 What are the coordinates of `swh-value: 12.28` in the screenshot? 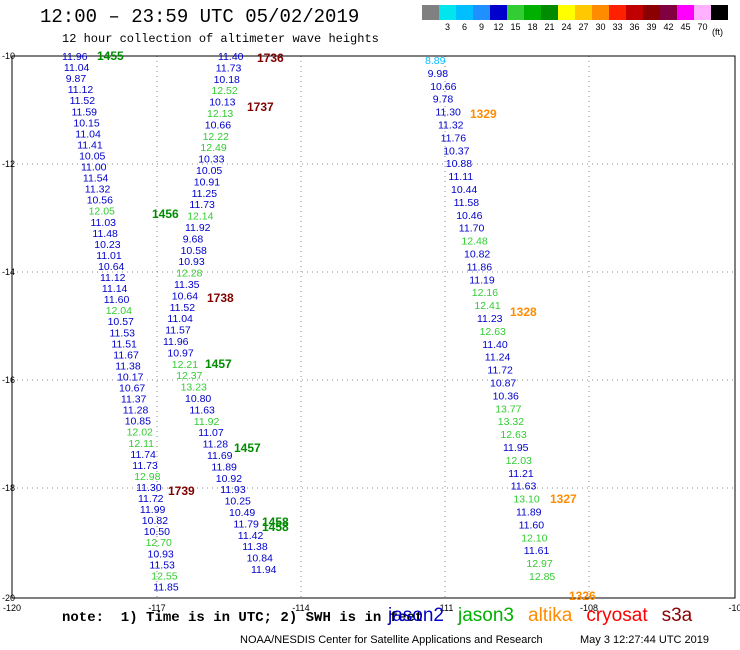 It's located at (189, 274).